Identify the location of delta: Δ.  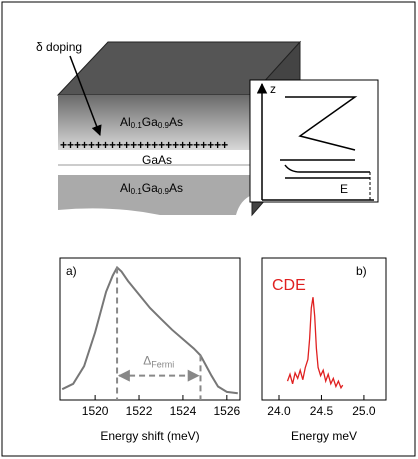
(147, 361).